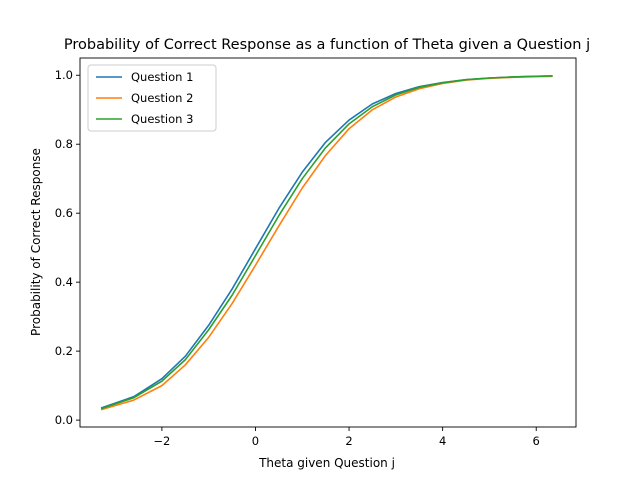 This screenshot has height=485, width=640. What do you see at coordinates (442, 441) in the screenshot?
I see `x-tick-label: 4` at bounding box center [442, 441].